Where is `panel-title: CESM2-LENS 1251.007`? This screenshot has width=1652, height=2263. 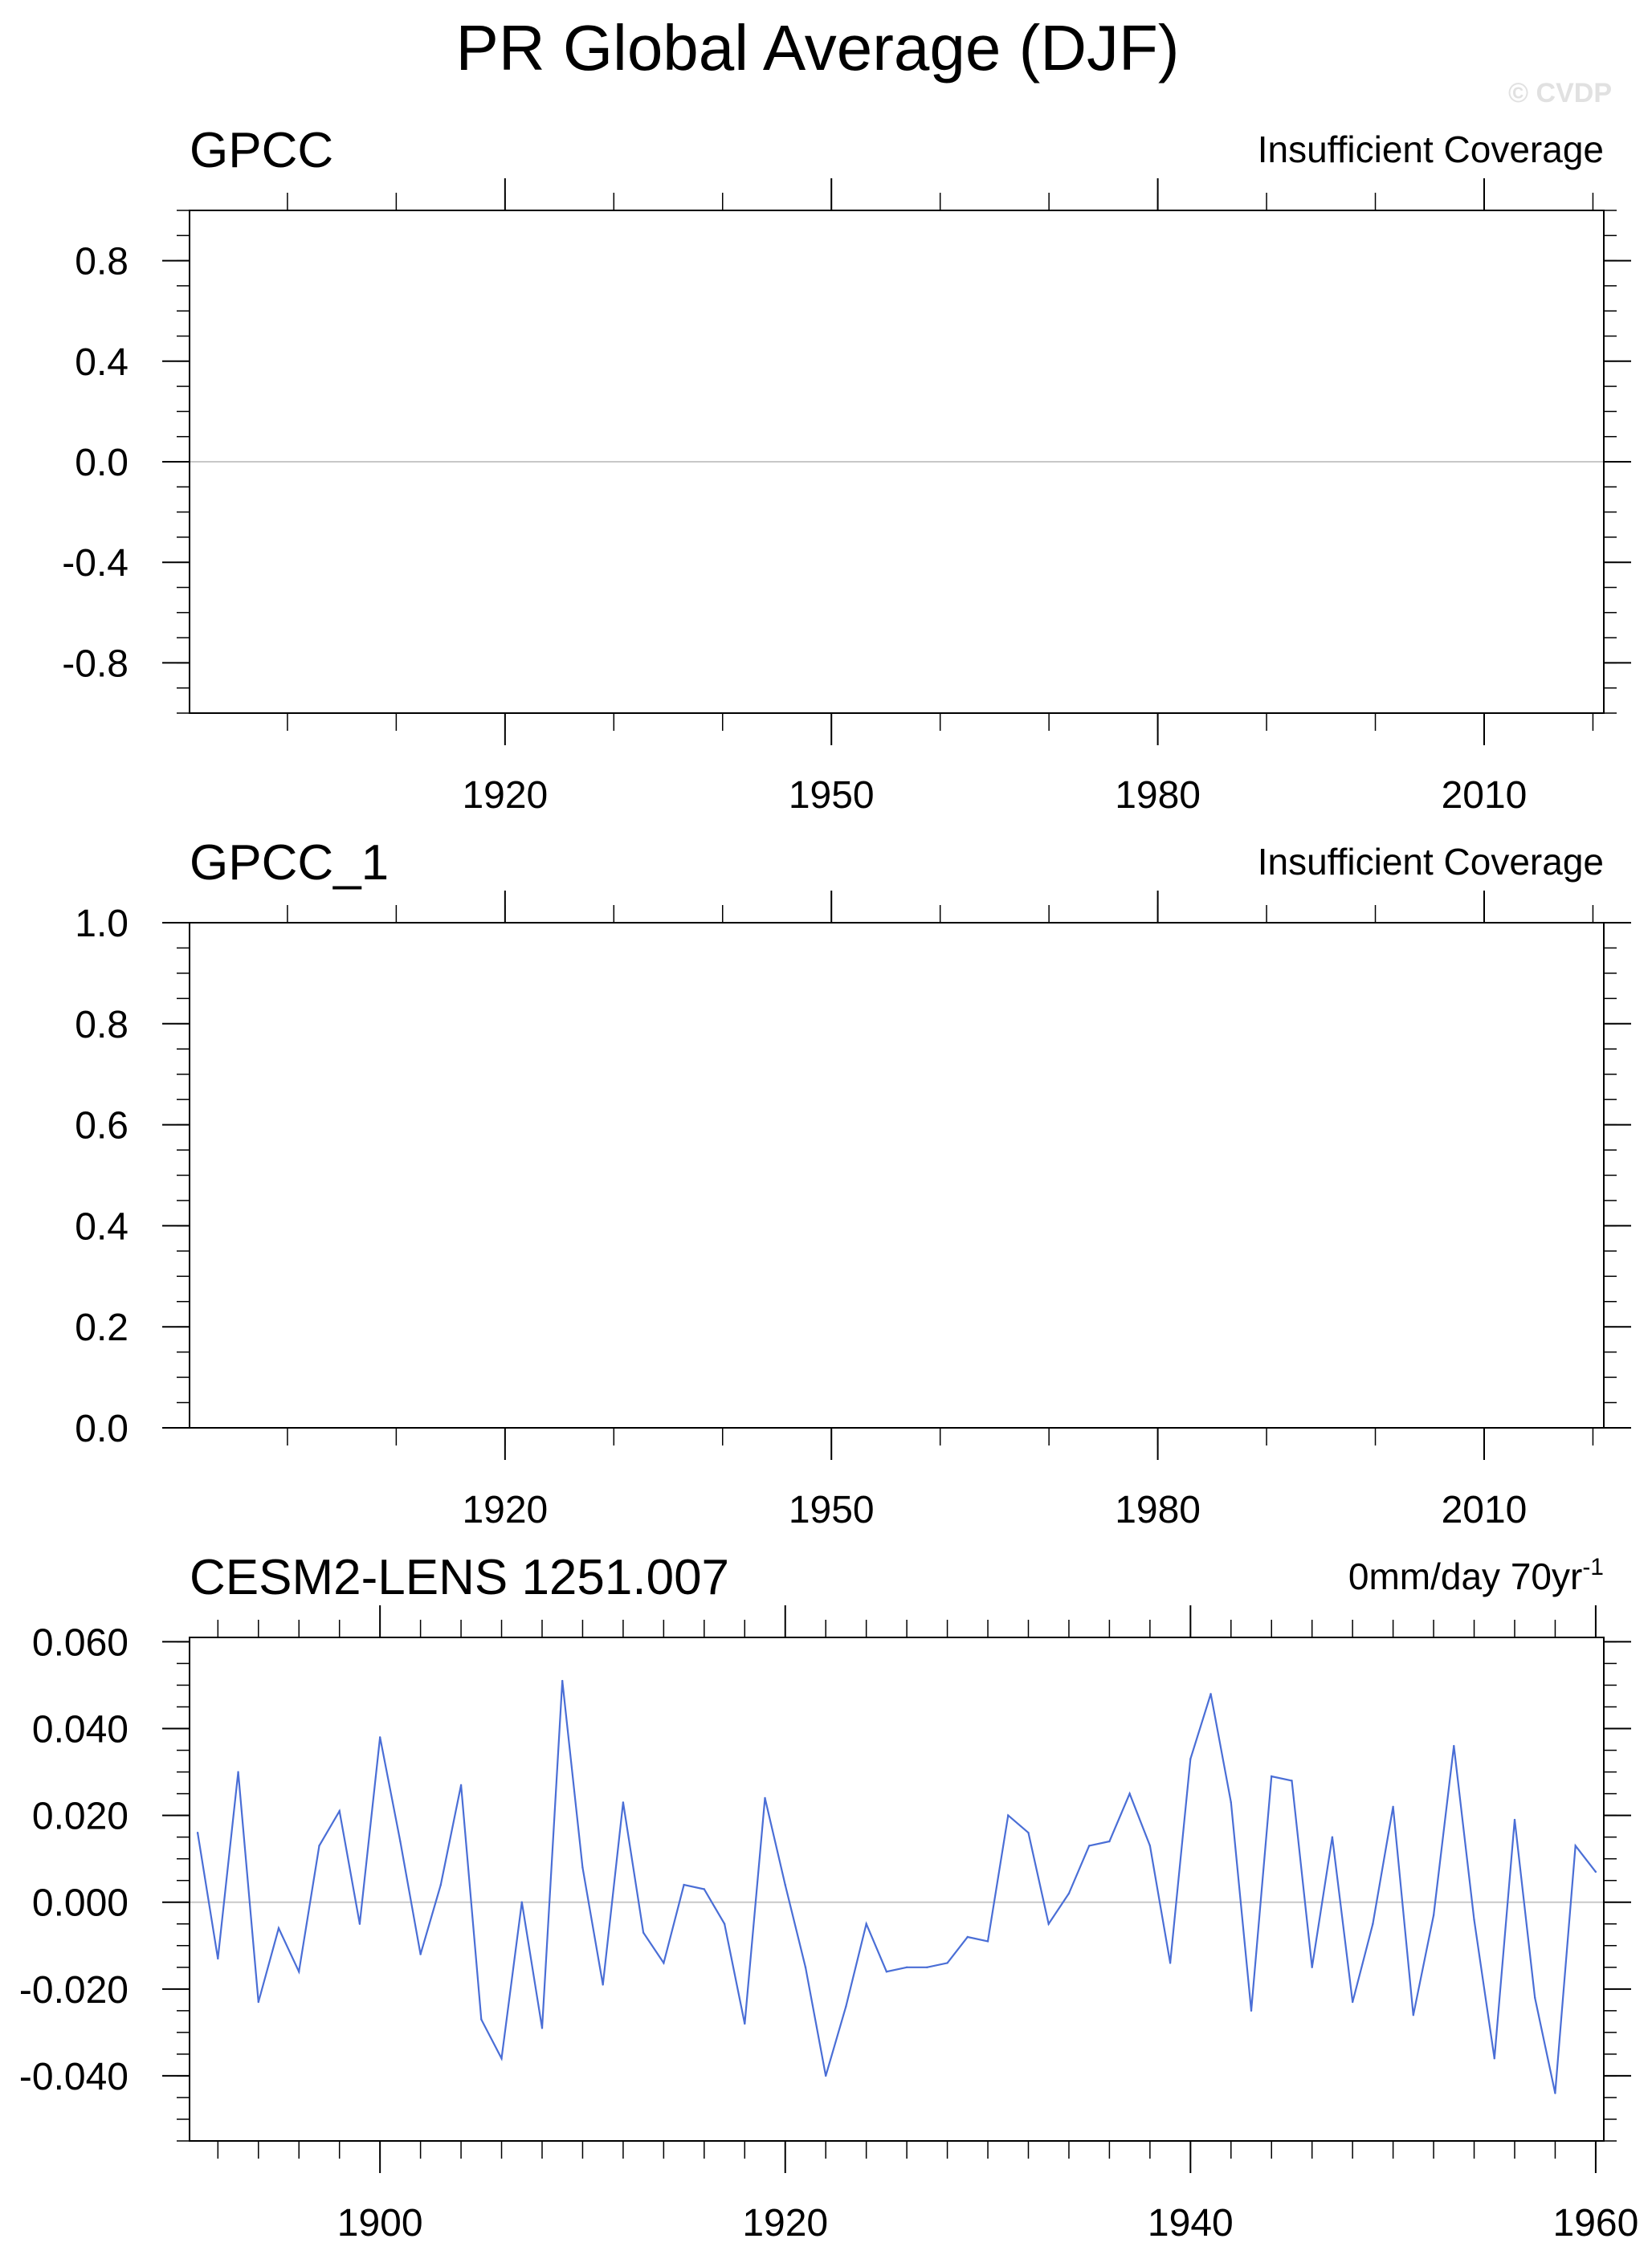
panel-title: CESM2-LENS 1251.007 is located at coordinates (459, 1577).